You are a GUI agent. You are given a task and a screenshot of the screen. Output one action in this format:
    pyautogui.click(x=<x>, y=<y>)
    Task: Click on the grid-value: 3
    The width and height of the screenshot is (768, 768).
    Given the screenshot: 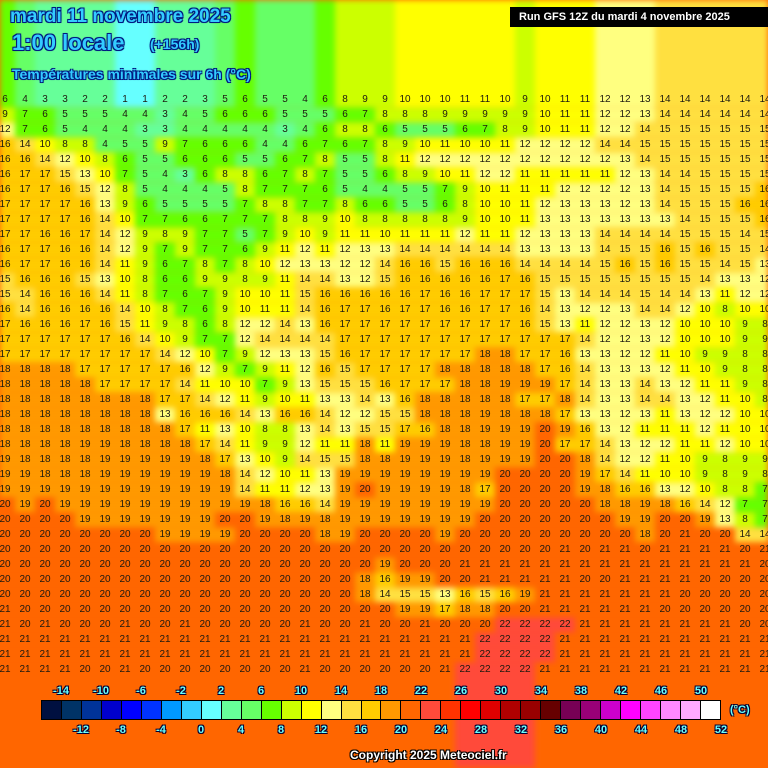 What is the action you would take?
    pyautogui.click(x=185, y=174)
    